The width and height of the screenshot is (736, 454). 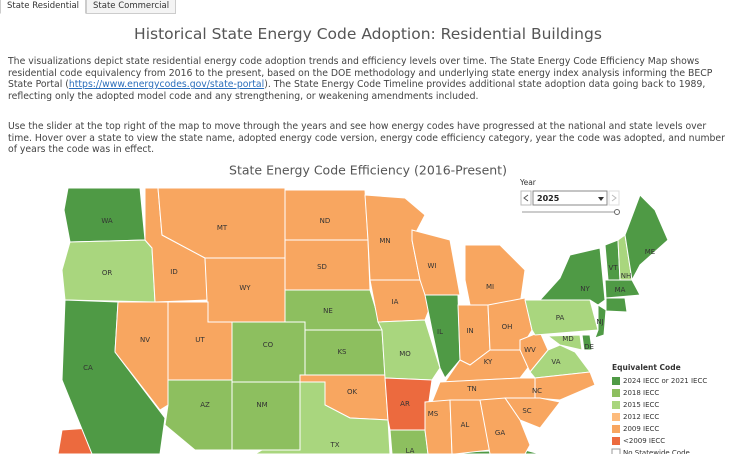 What do you see at coordinates (88, 368) in the screenshot?
I see `state-label: CA` at bounding box center [88, 368].